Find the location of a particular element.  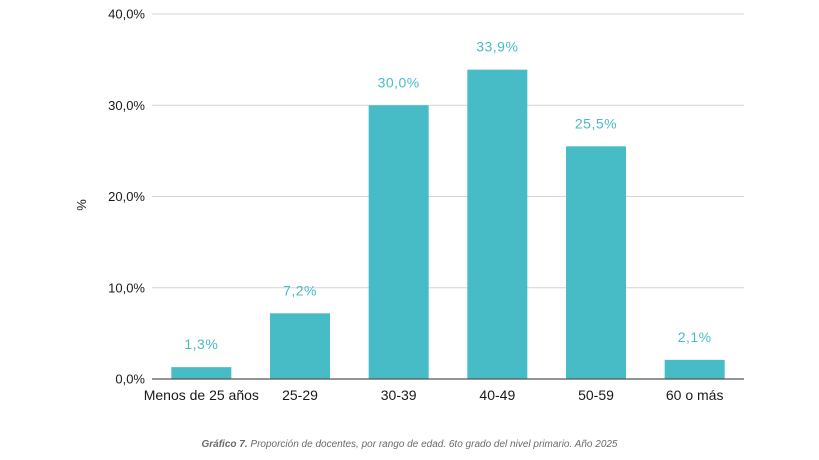

data-label: 1,3% is located at coordinates (201, 344).